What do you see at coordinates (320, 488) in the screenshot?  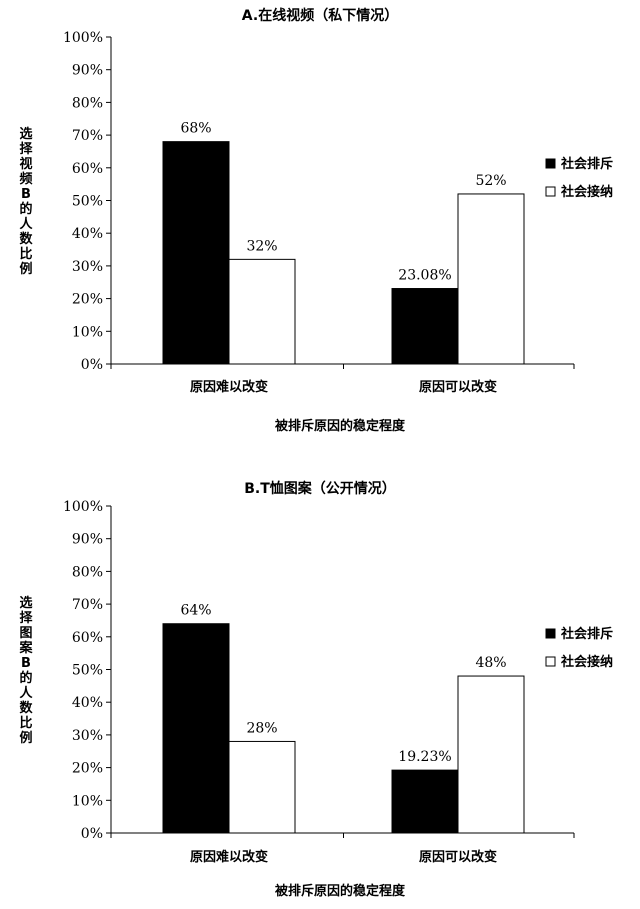 I see `chart-title: B.T恤图案（公开情况）` at bounding box center [320, 488].